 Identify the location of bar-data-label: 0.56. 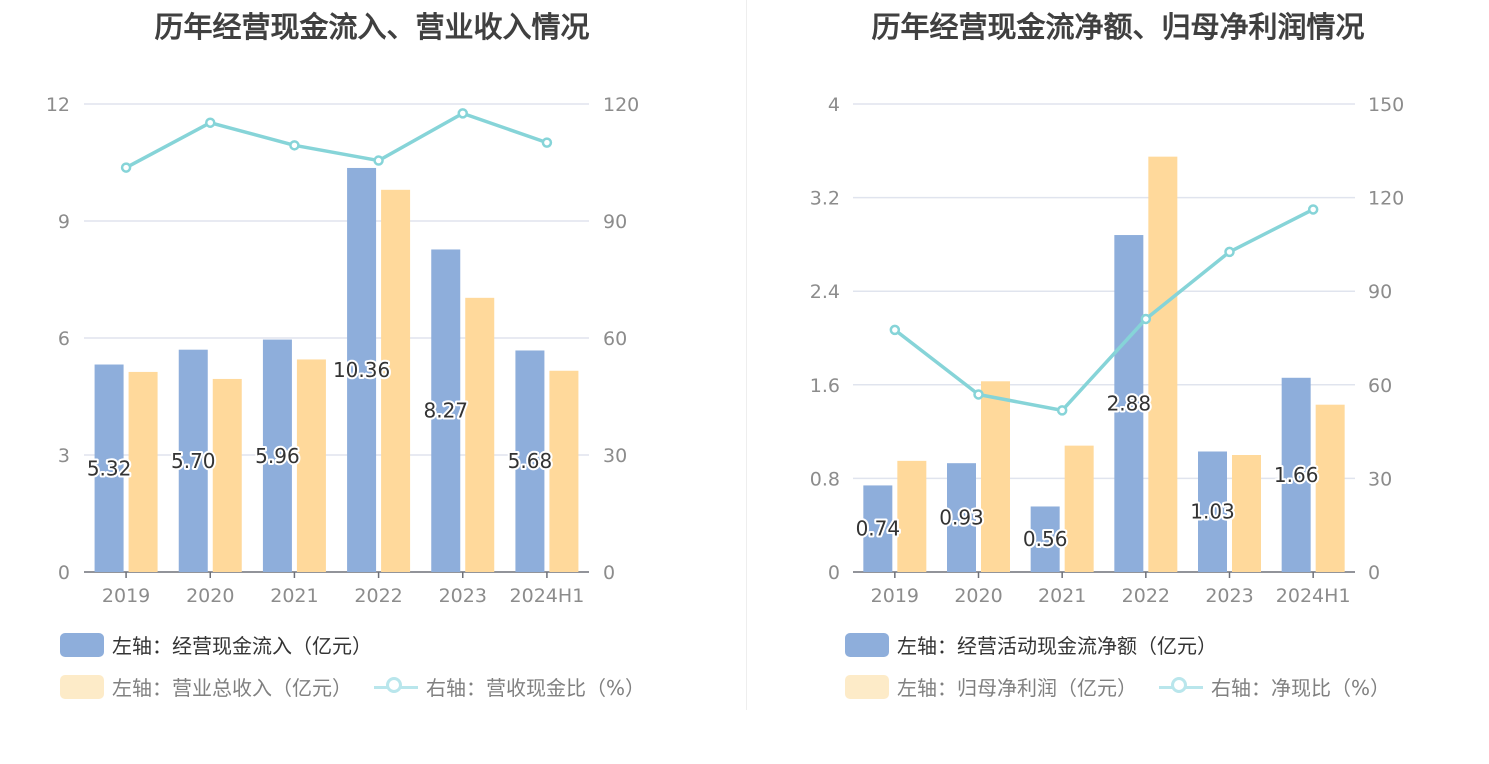
(1045, 539).